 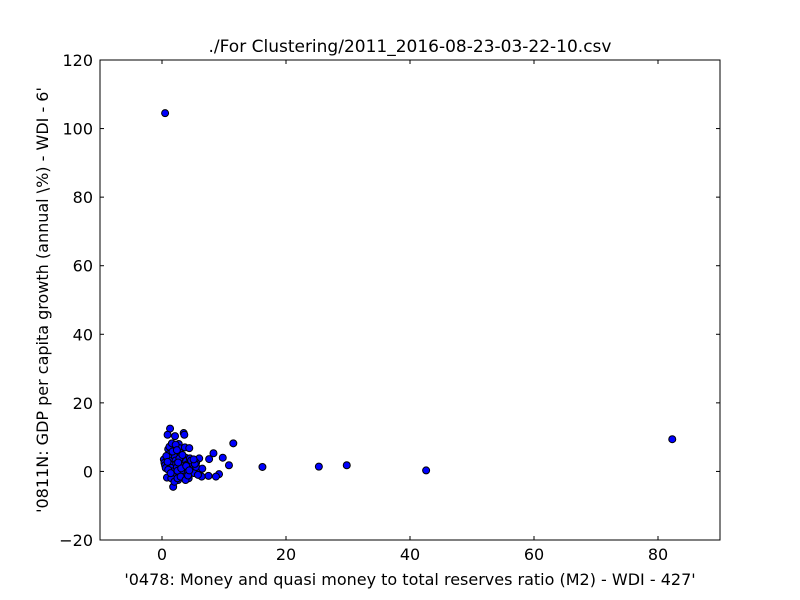 I want to click on y-tick-label: 0, so click(x=88, y=471).